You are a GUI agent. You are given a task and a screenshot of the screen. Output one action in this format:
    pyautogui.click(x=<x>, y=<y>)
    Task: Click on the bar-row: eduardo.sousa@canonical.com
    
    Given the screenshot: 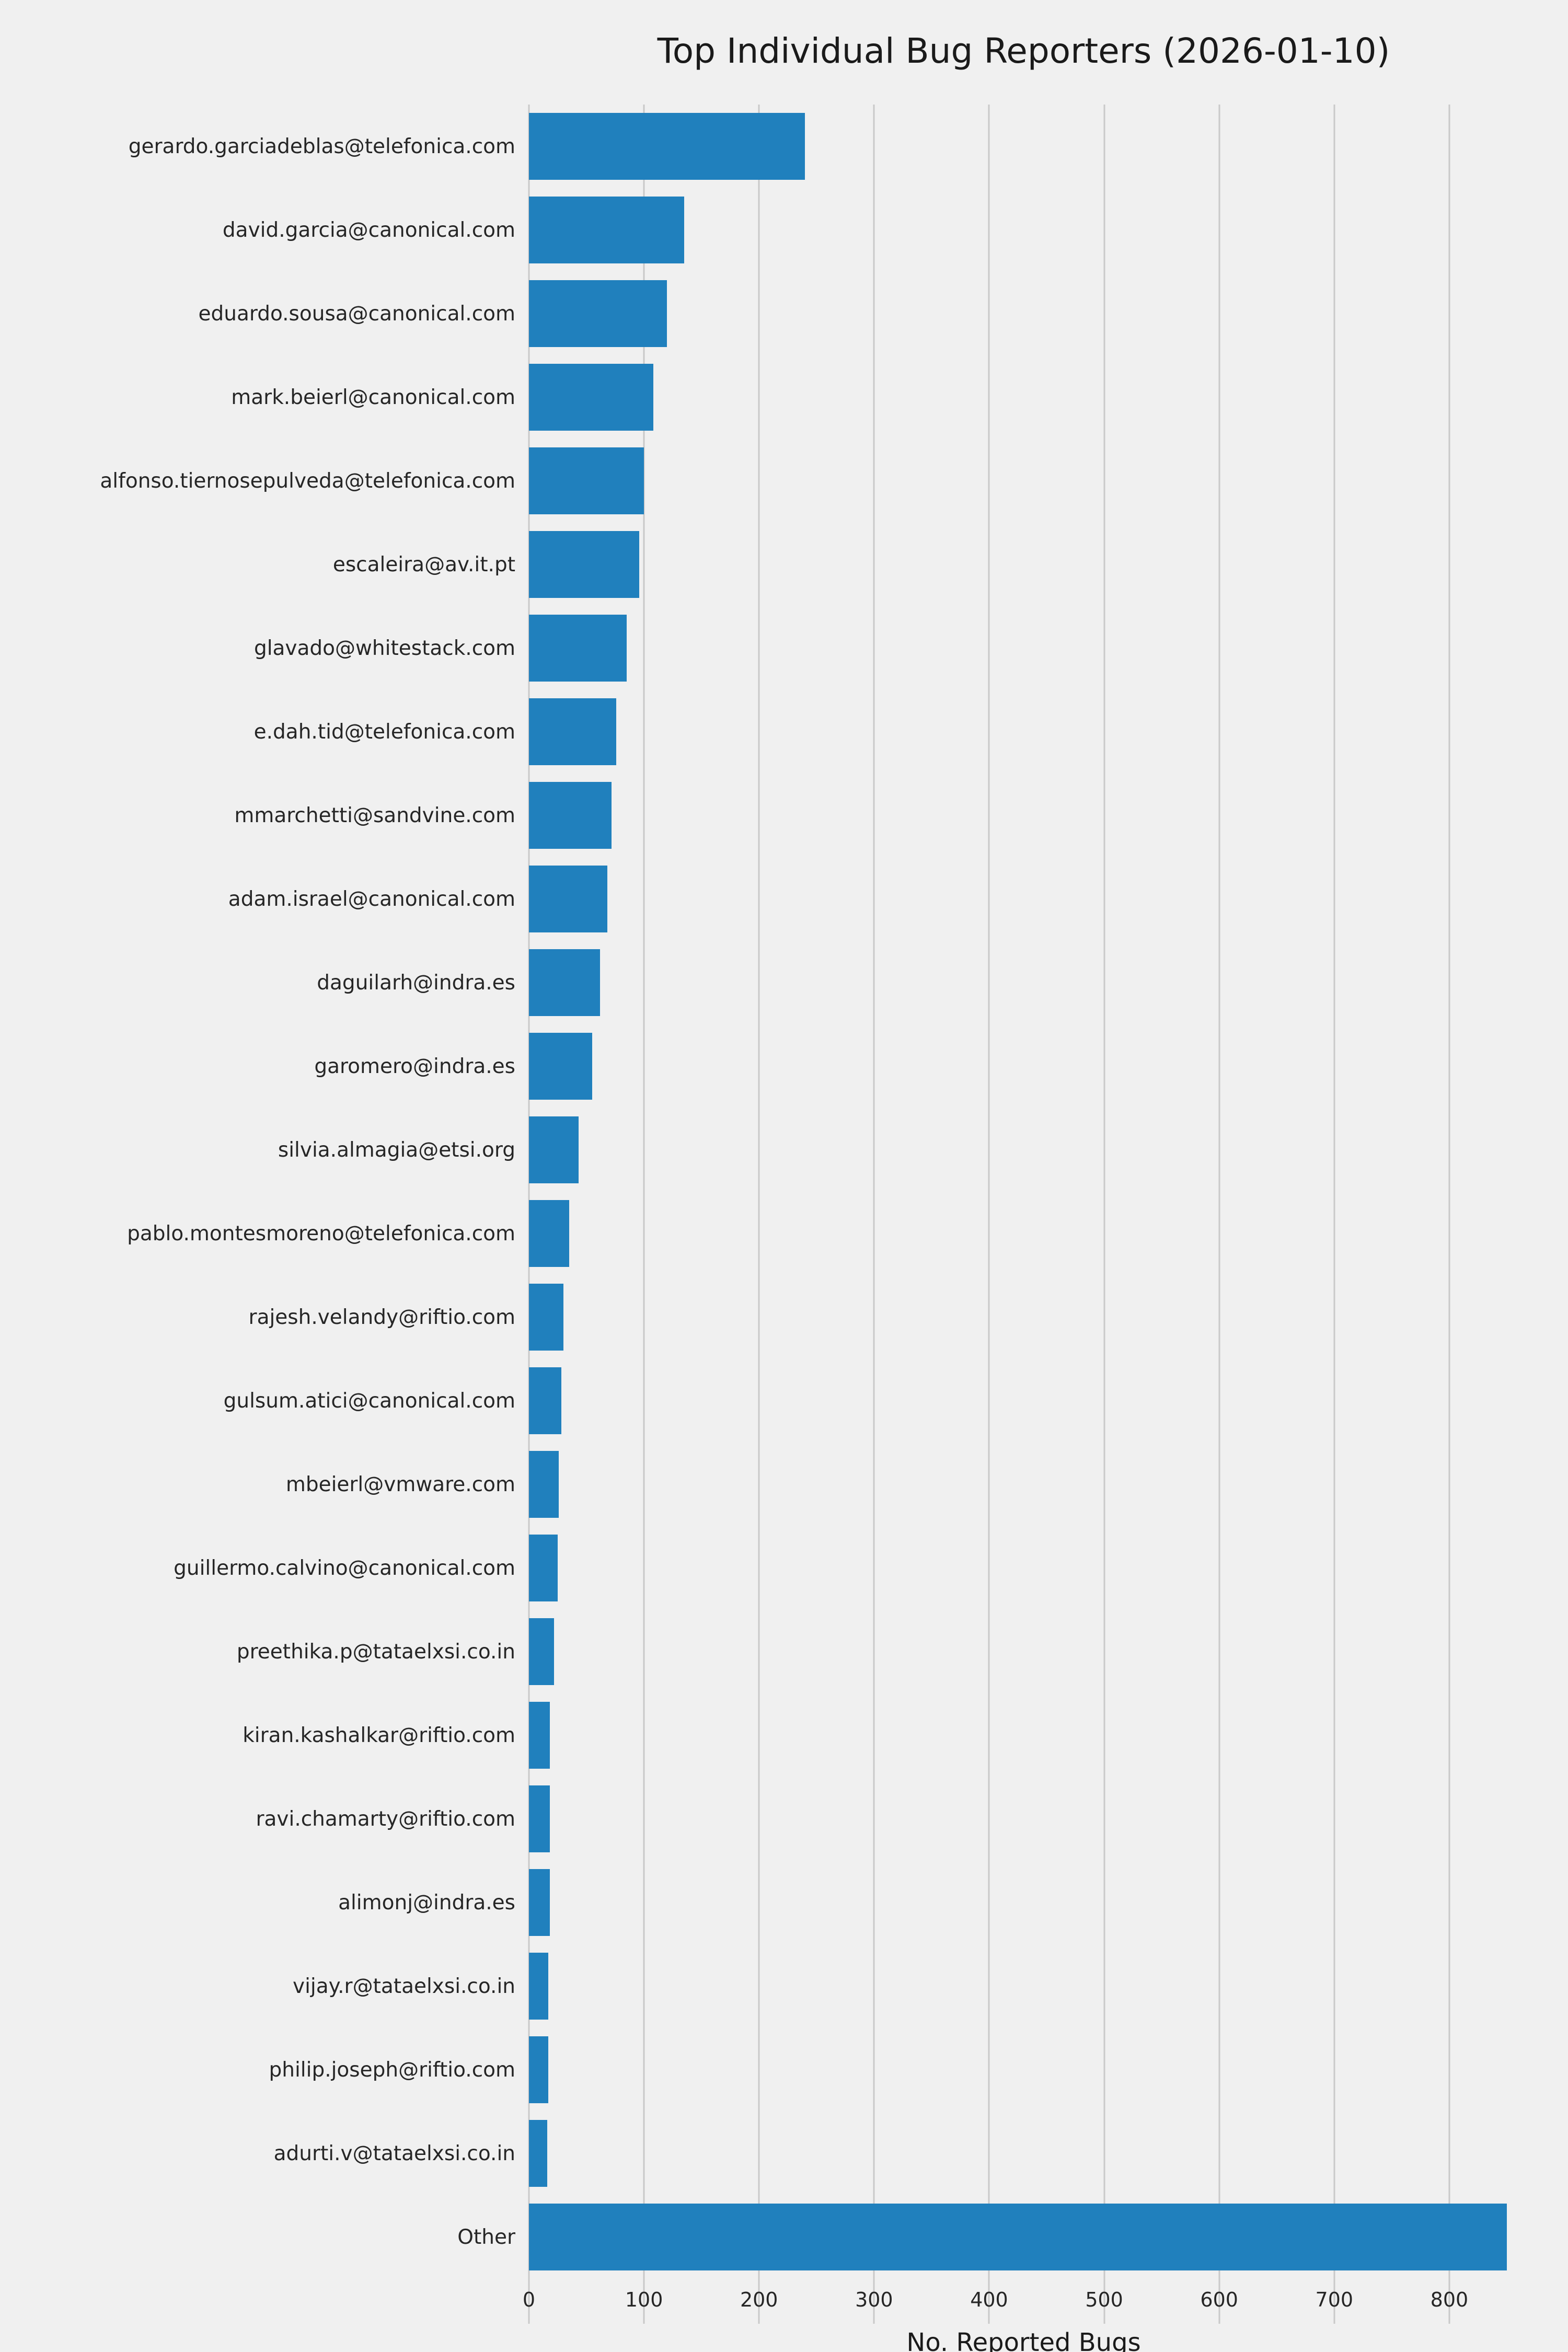 What is the action you would take?
    pyautogui.click(x=784, y=313)
    